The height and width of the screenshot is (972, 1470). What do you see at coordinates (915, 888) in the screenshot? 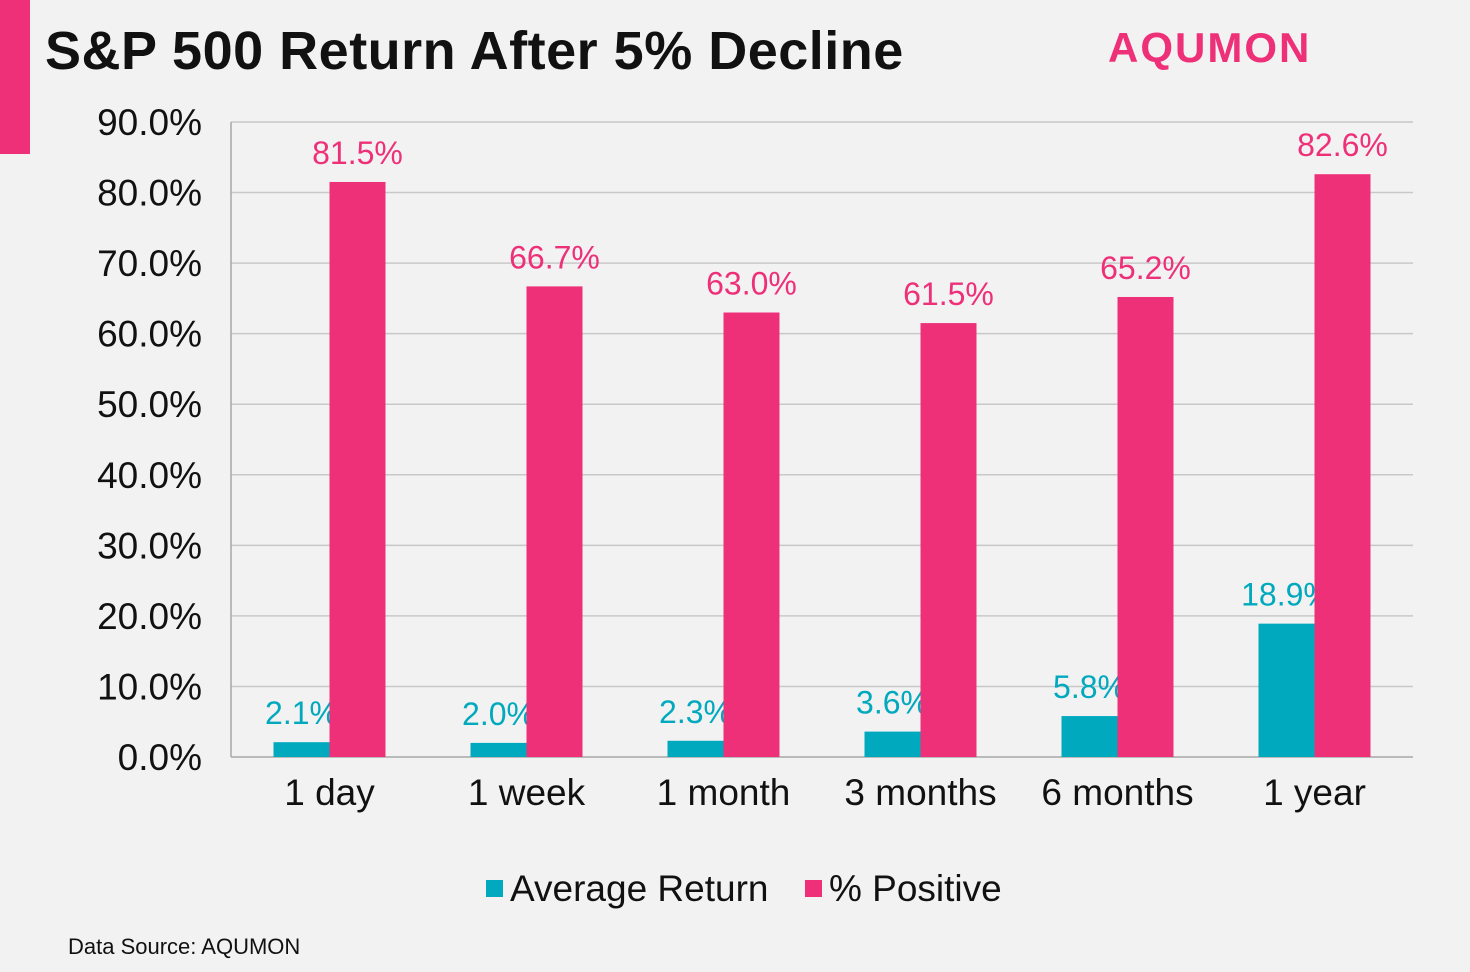
I see `legend-label: % Positive` at bounding box center [915, 888].